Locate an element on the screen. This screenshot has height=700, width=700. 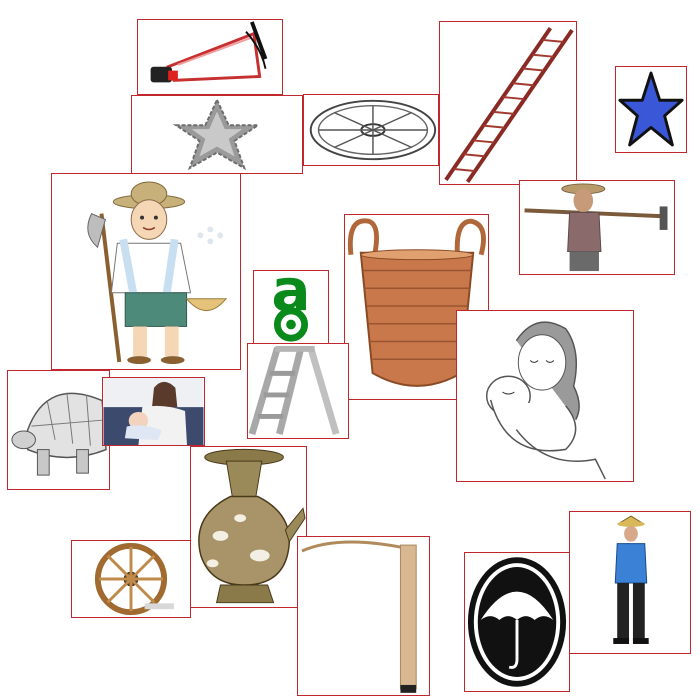
tortoise-icon is located at coordinates (59, 434).